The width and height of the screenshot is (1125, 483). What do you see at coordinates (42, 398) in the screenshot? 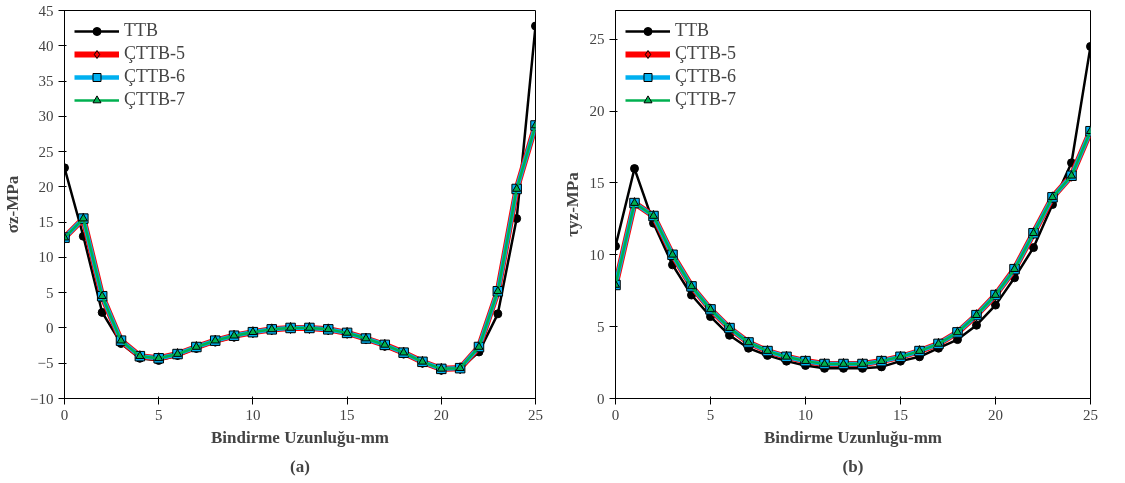
I see `y-tick-label: −10` at bounding box center [42, 398].